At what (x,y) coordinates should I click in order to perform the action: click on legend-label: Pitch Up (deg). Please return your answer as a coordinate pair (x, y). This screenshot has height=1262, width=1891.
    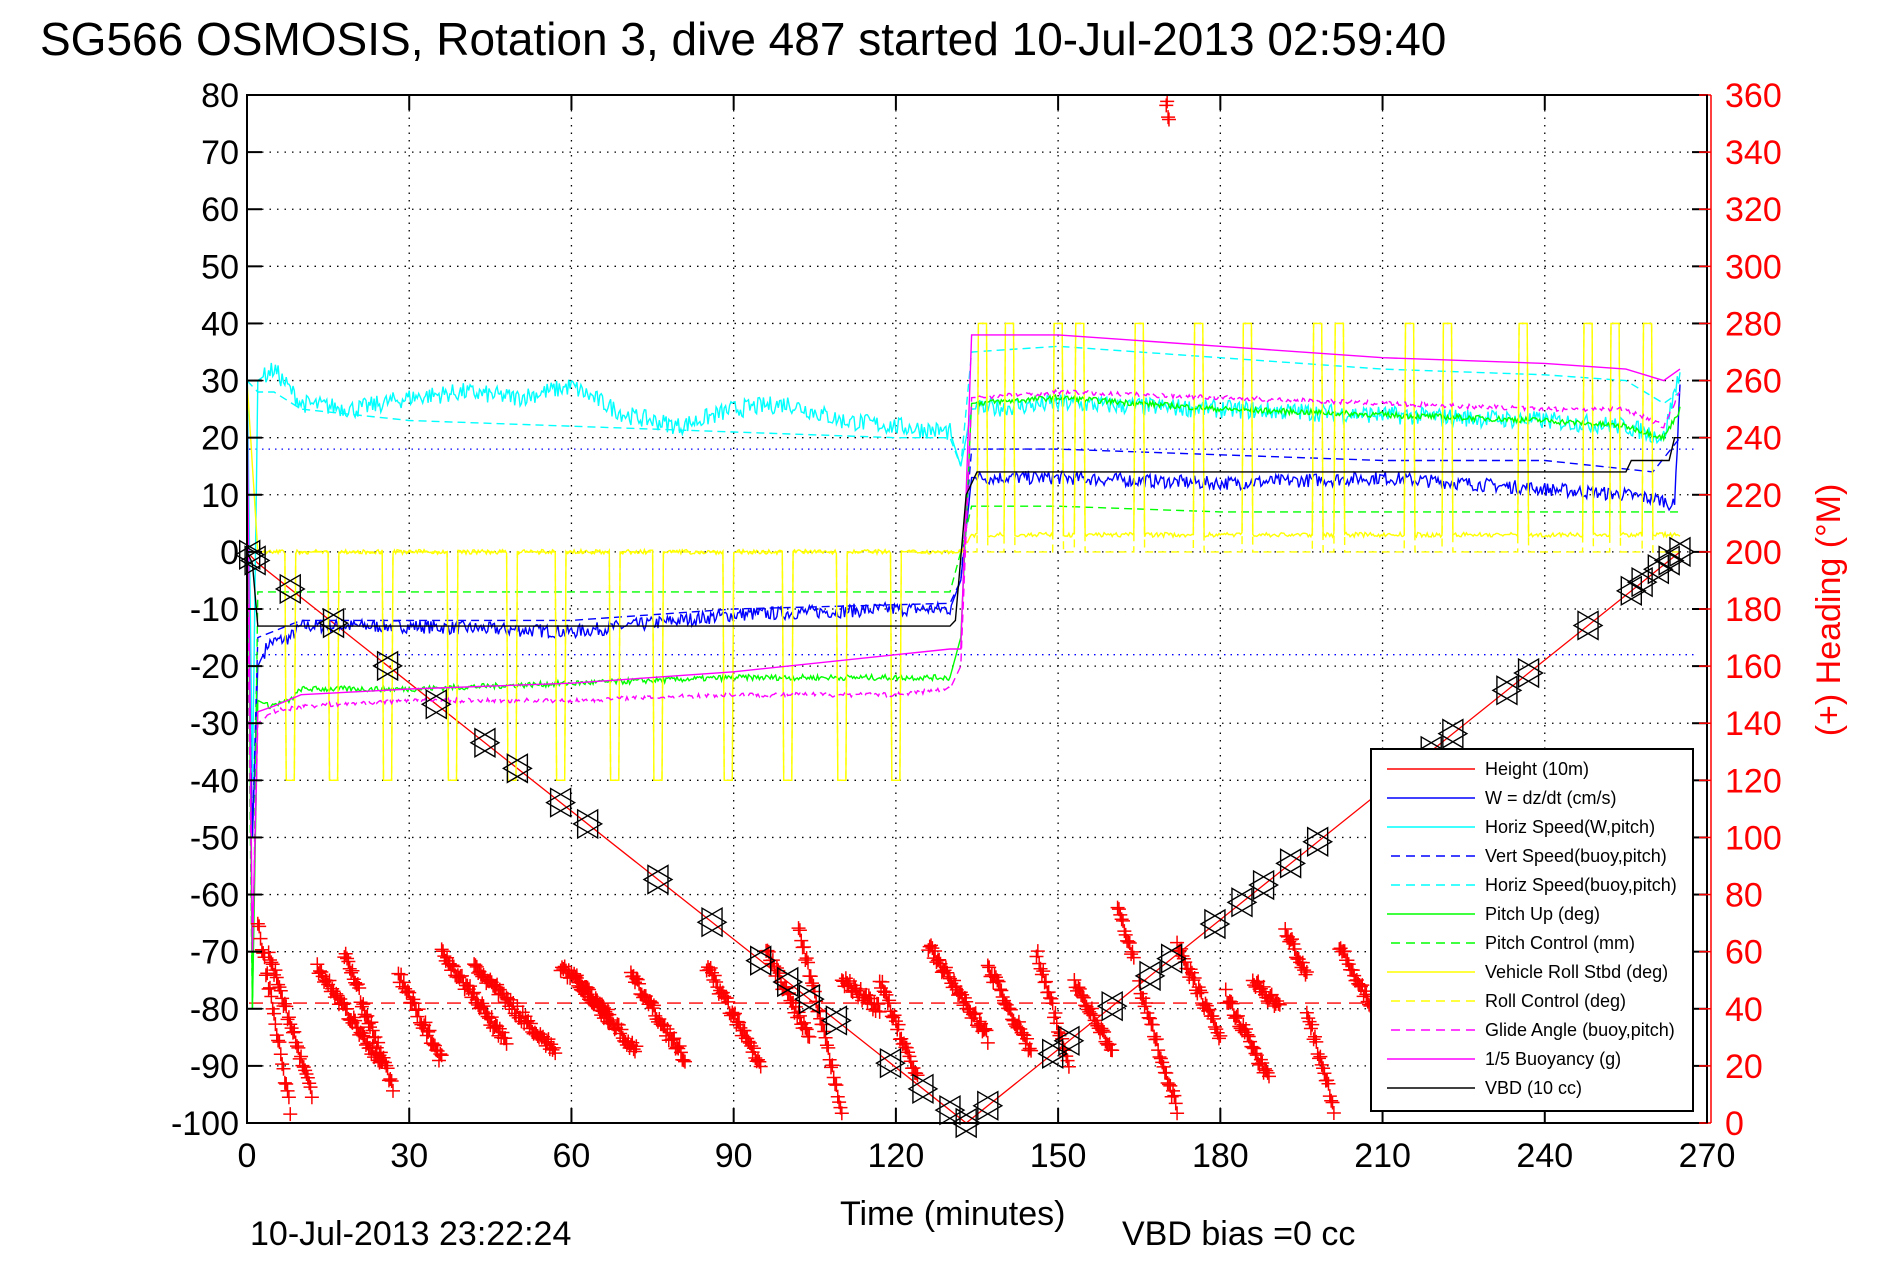
    Looking at the image, I should click on (1542, 914).